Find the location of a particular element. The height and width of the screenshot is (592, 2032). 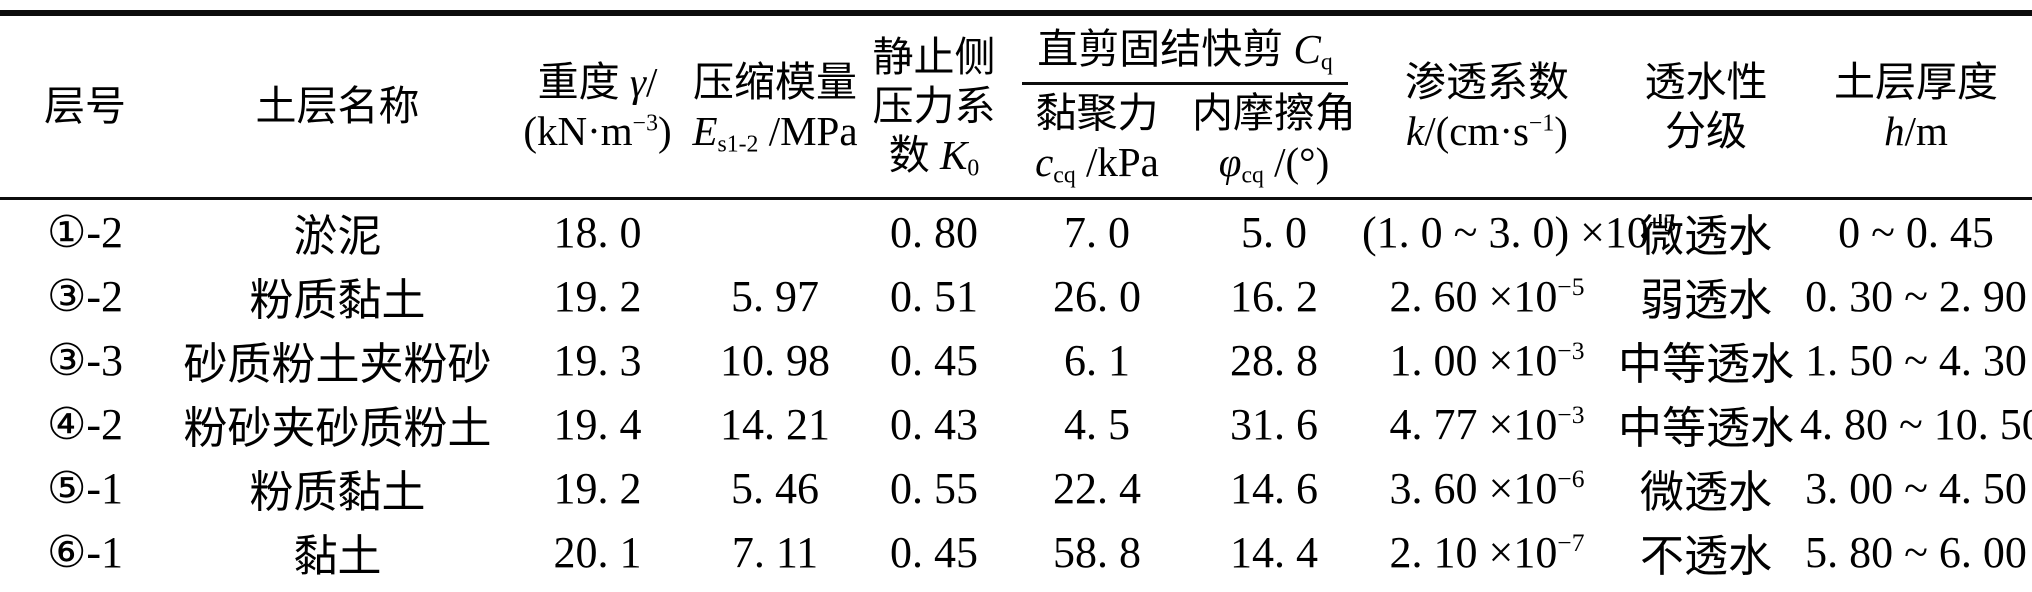

cell-unit-weight: 19. 3 is located at coordinates (597, 360).